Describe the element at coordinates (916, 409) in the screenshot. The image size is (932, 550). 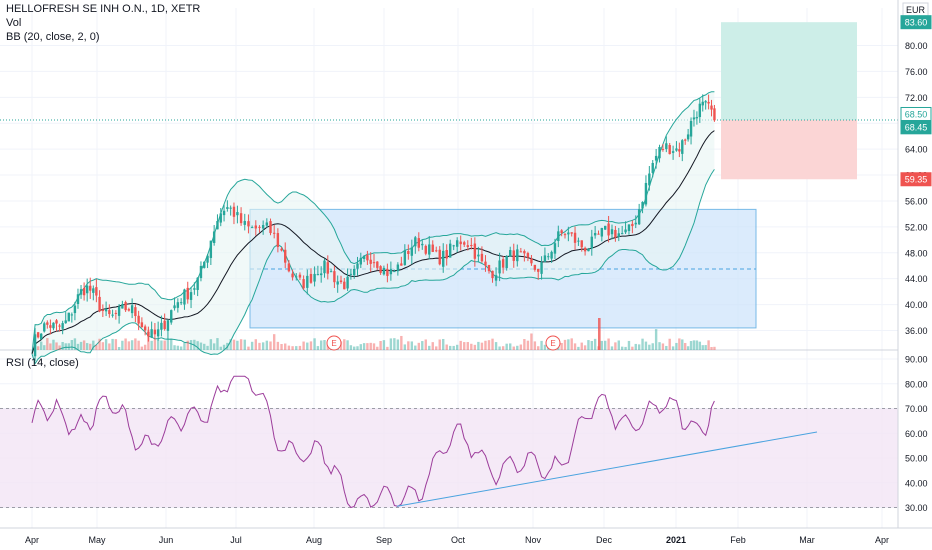
I see `rsi-tick-label: 70.00` at that location.